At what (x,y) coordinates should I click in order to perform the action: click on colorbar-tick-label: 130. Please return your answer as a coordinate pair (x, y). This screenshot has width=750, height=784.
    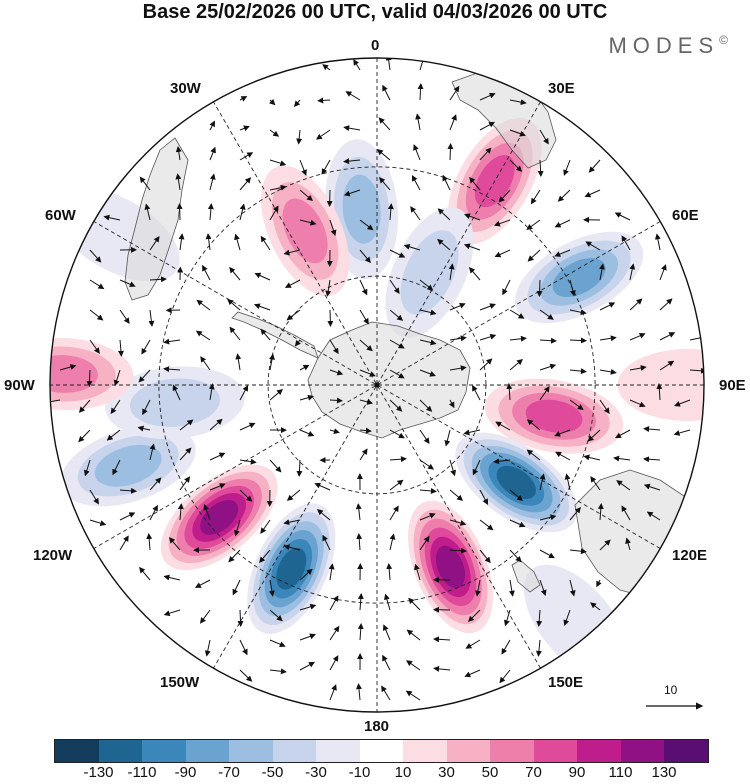
    Looking at the image, I should click on (663, 772).